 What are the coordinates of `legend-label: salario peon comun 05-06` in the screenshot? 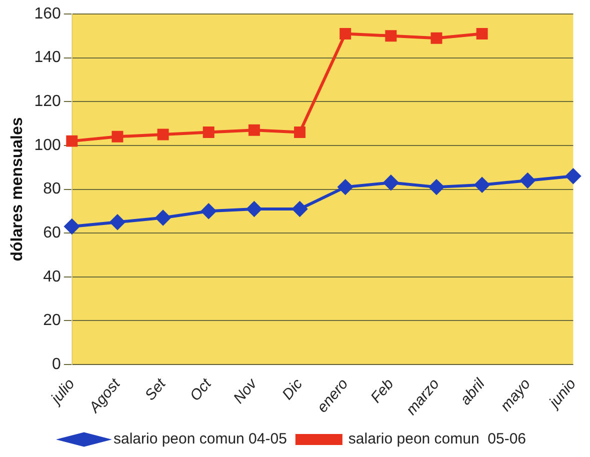 It's located at (437, 439).